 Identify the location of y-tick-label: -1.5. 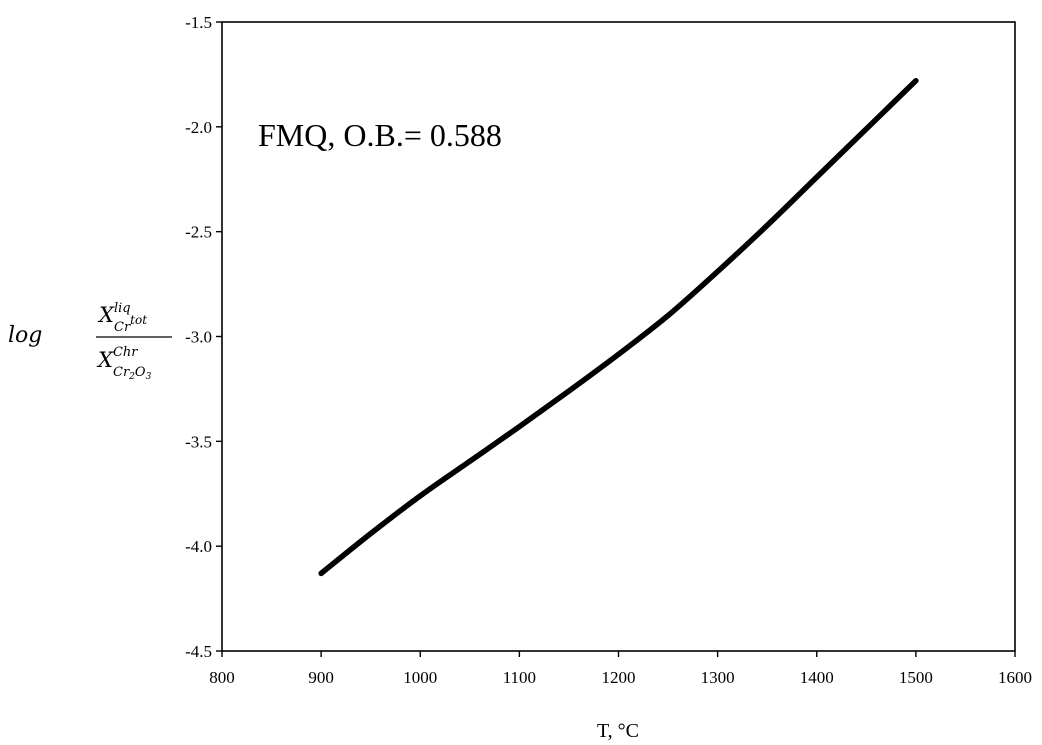
(198, 22).